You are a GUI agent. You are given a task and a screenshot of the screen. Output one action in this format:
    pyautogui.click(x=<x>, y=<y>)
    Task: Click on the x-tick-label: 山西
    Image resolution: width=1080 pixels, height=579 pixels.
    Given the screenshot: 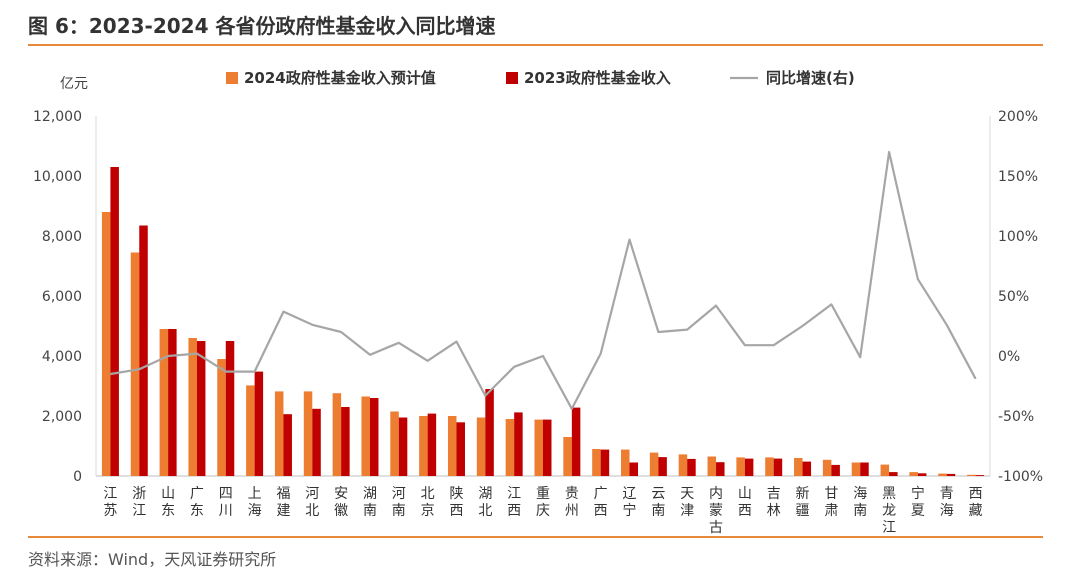 What is the action you would take?
    pyautogui.click(x=745, y=502)
    